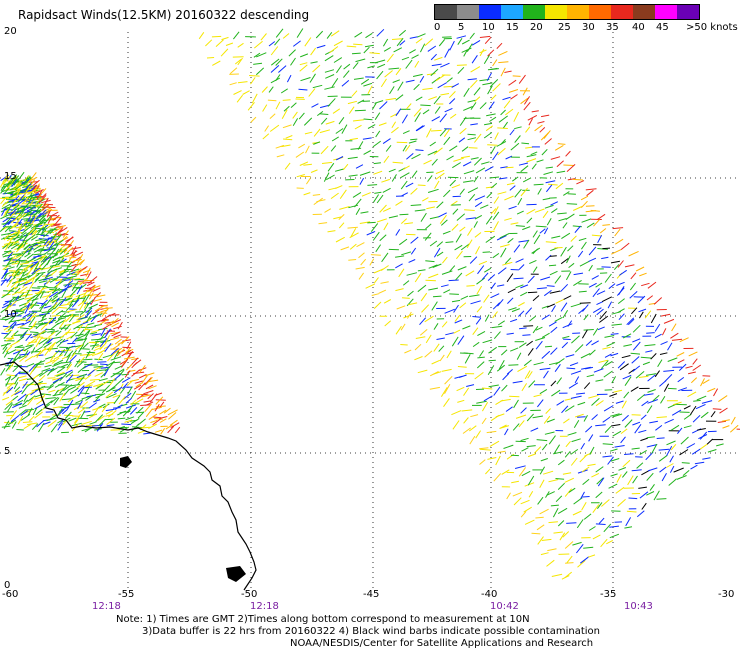 The height and width of the screenshot is (650, 740). What do you see at coordinates (7, 451) in the screenshot?
I see `y-tick-label: 5` at bounding box center [7, 451].